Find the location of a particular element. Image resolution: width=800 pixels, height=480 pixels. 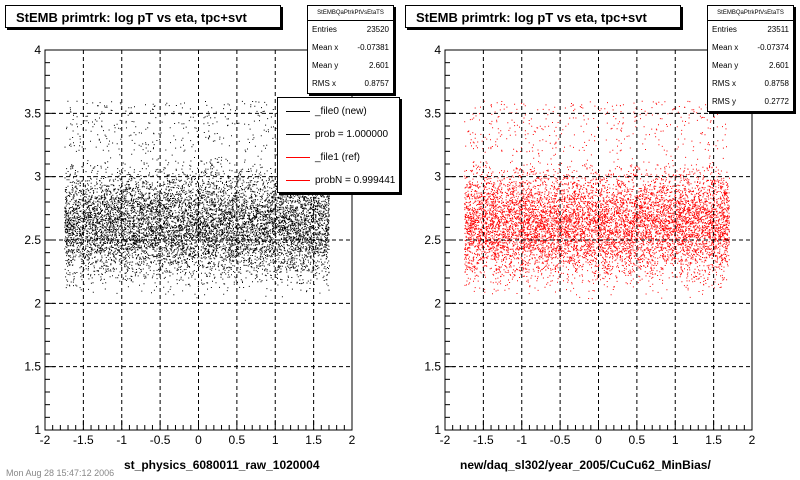

right-chart-title: StEMB primtrk: log pT vs eta, tpc+svt is located at coordinates (543, 16).